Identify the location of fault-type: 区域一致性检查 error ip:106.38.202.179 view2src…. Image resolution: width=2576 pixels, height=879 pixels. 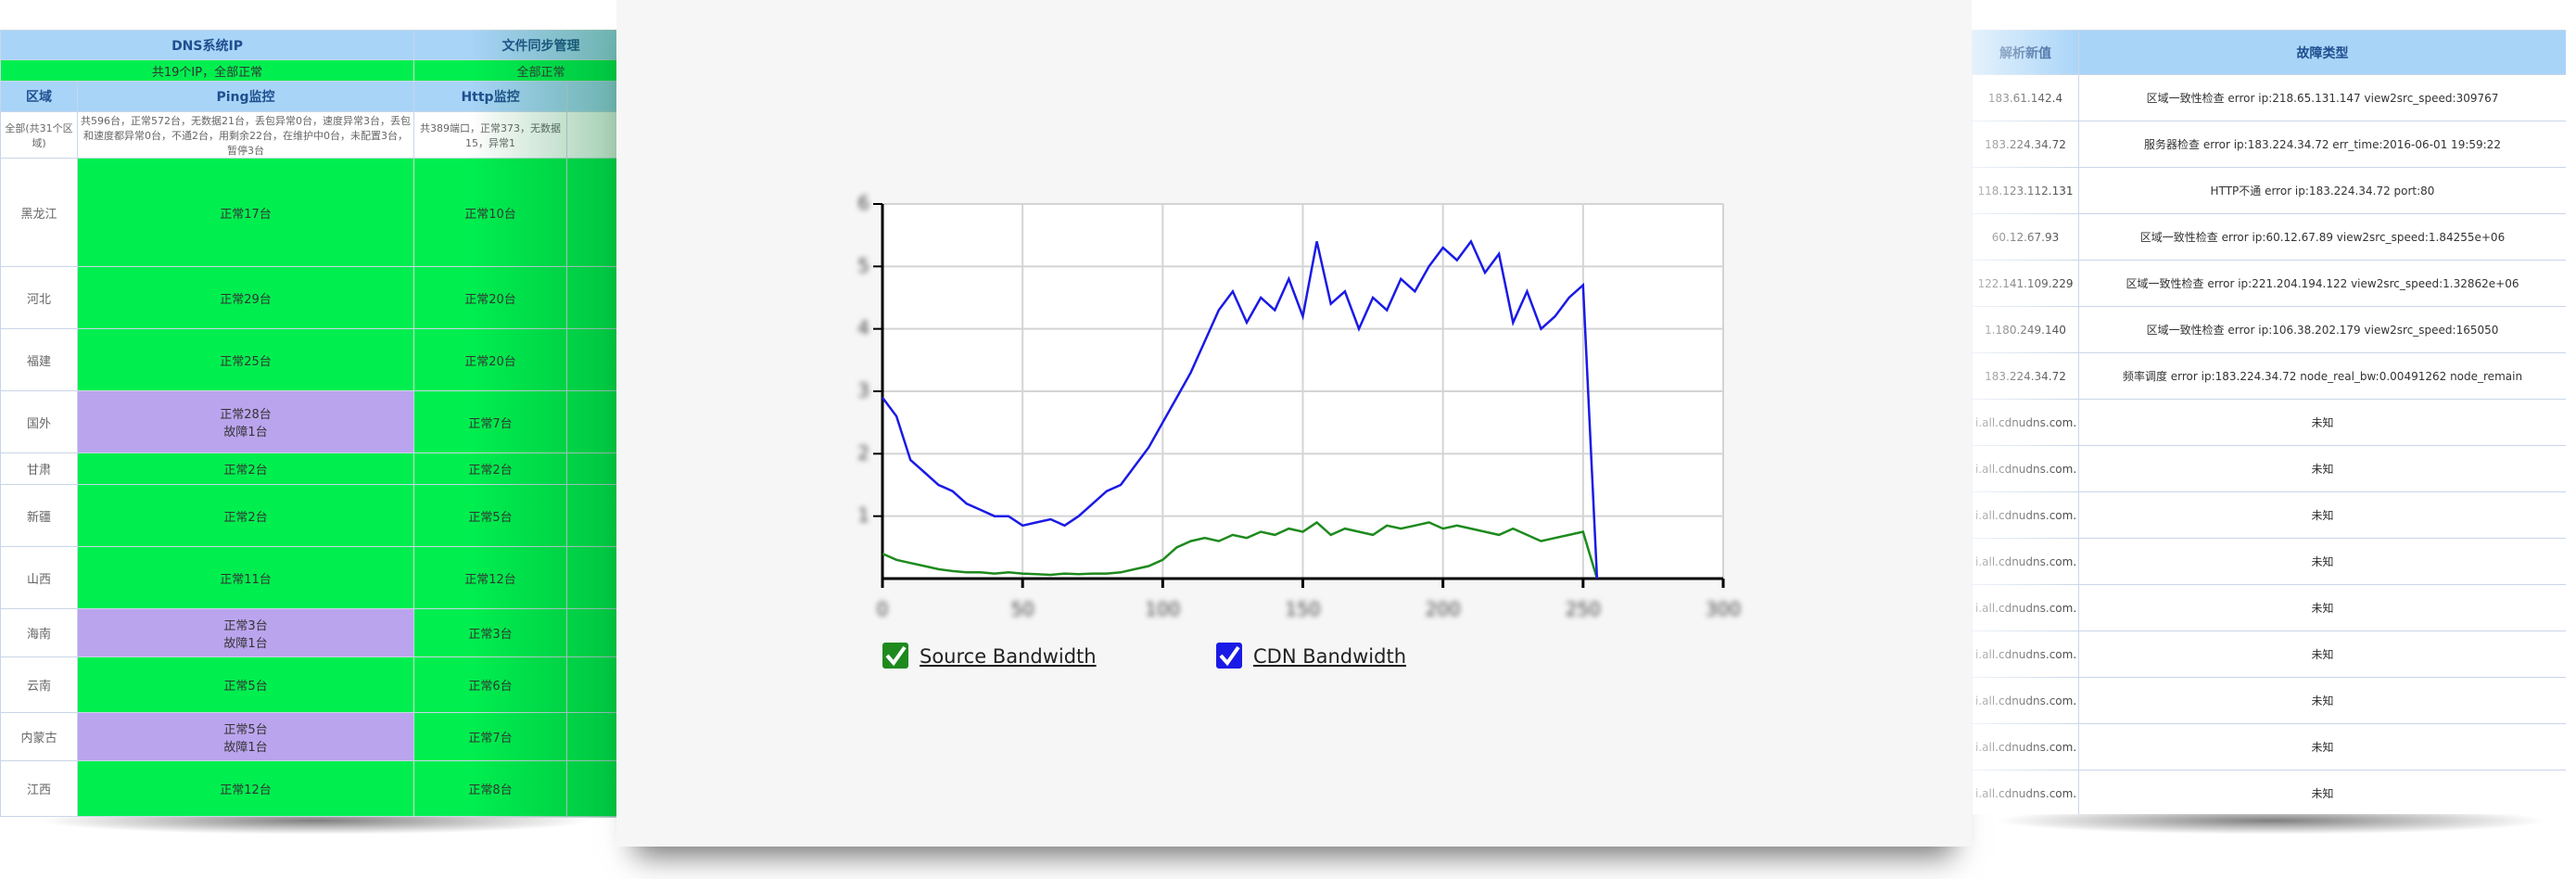
(2322, 329).